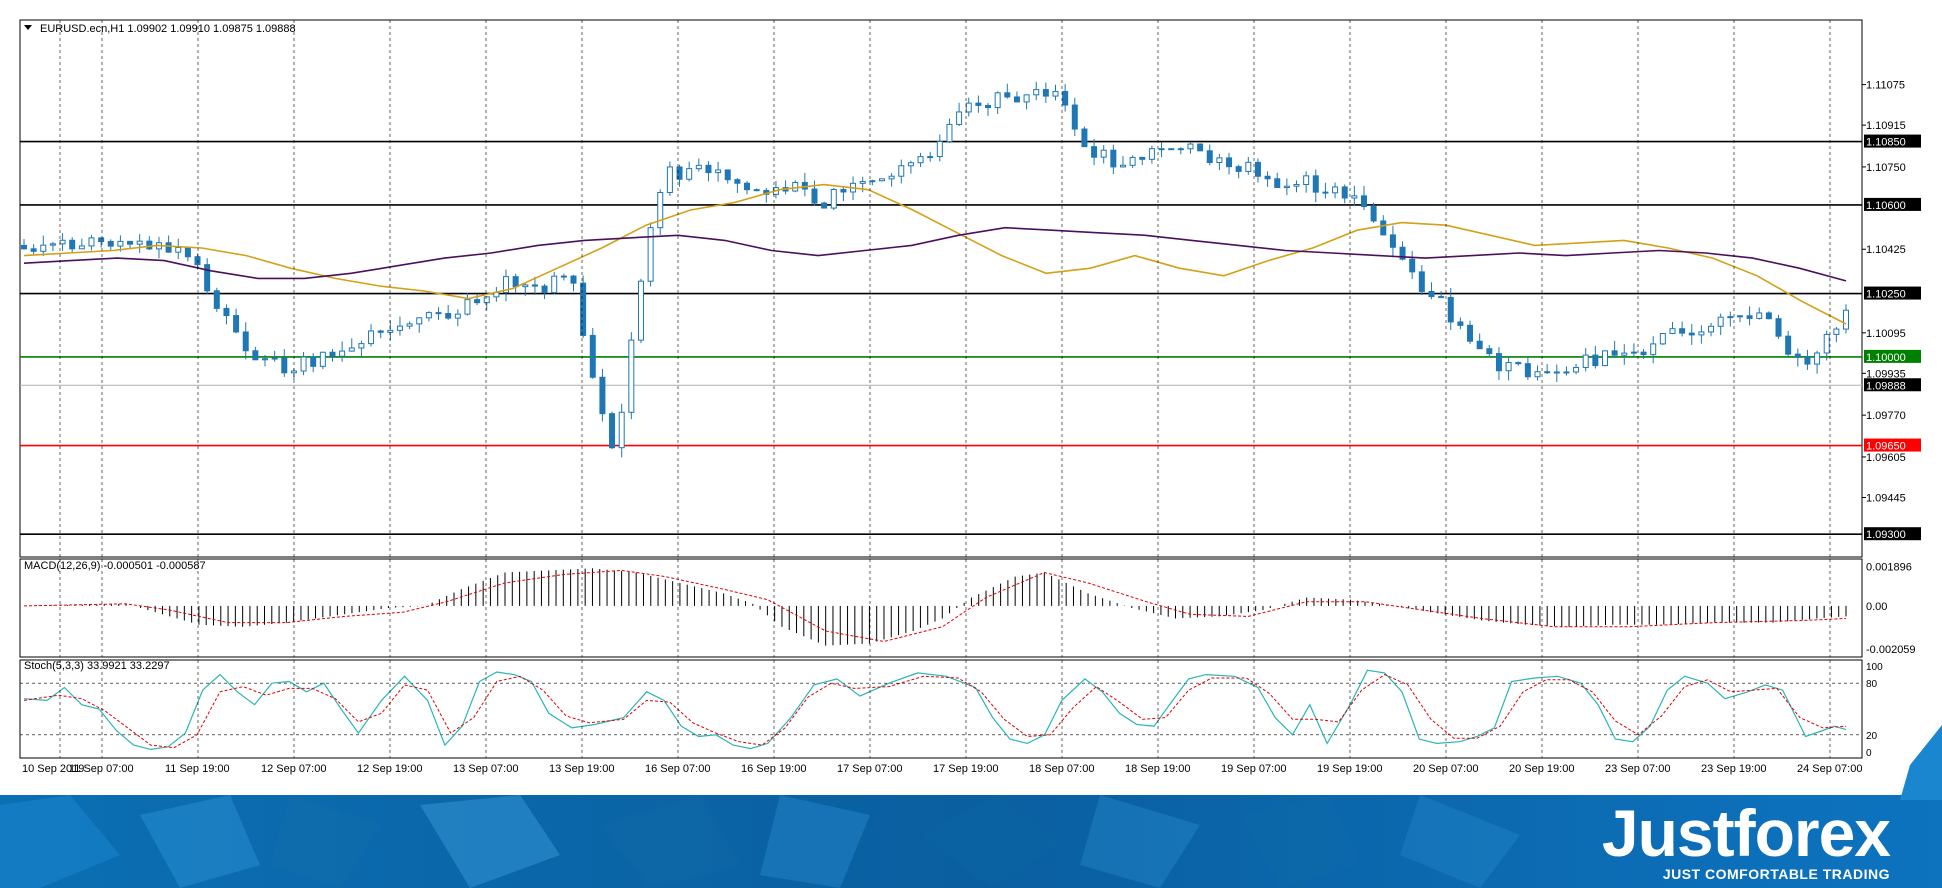 Image resolution: width=1942 pixels, height=888 pixels. Describe the element at coordinates (197, 769) in the screenshot. I see `time-tick-label: 11 Sep 19:00` at that location.